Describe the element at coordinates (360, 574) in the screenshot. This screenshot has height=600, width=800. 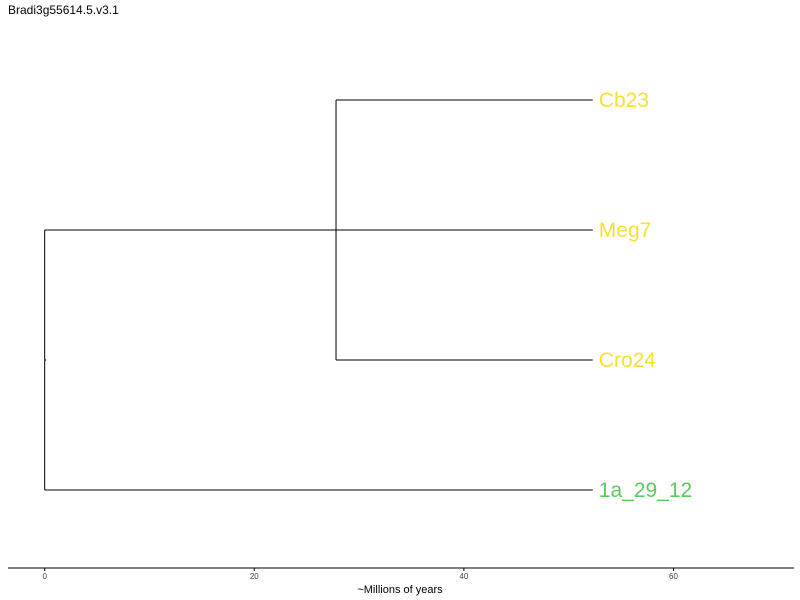
I see `axis-ticks: 0 20 40 60` at that location.